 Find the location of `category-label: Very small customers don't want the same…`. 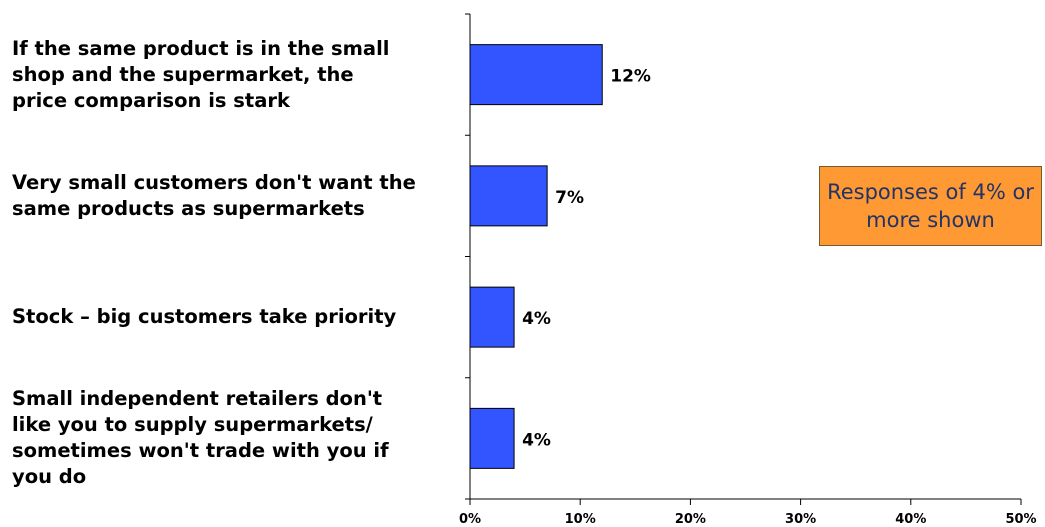

category-label: Very small customers don't want the same… is located at coordinates (214, 195).